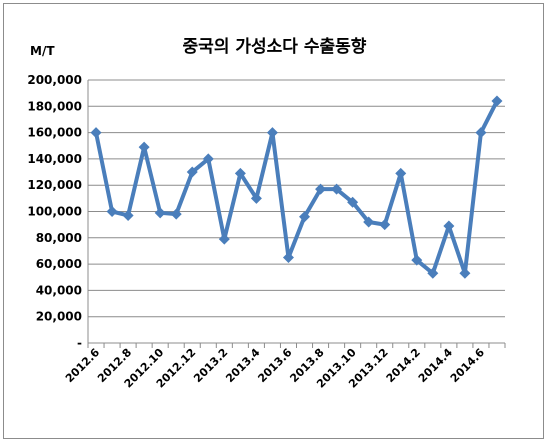  I want to click on x-tick-label: 2013.4, so click(242, 365).